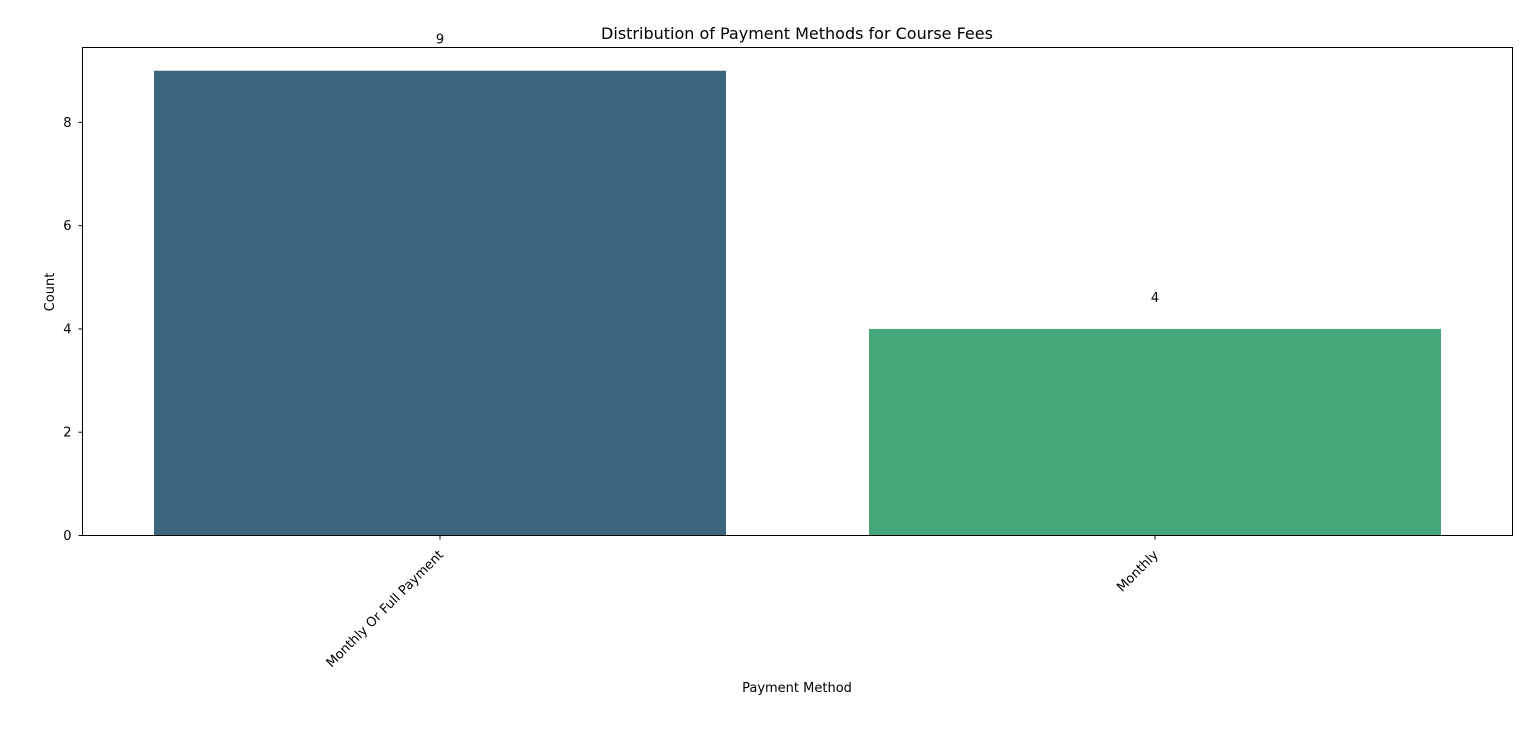  Describe the element at coordinates (67, 433) in the screenshot. I see `y-tick-label: 2` at that location.